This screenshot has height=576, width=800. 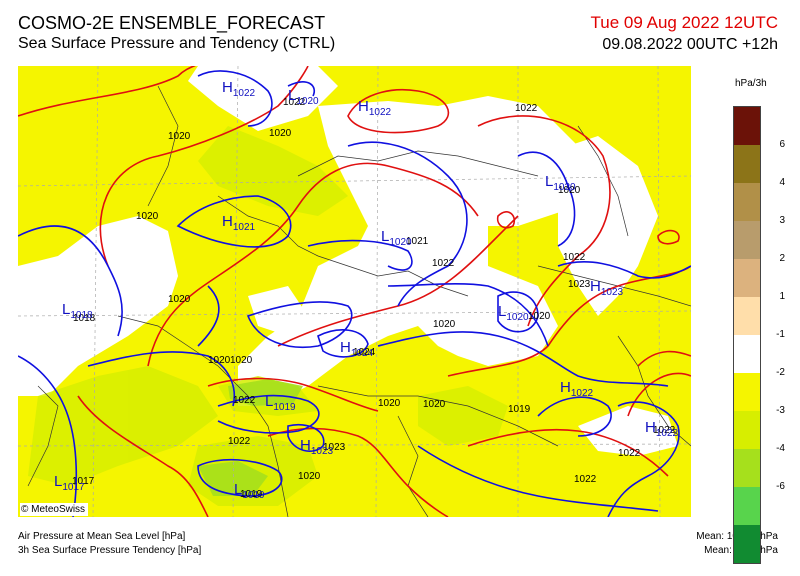 What do you see at coordinates (780, 448) in the screenshot?
I see `legend-tick-label: -4` at bounding box center [780, 448].